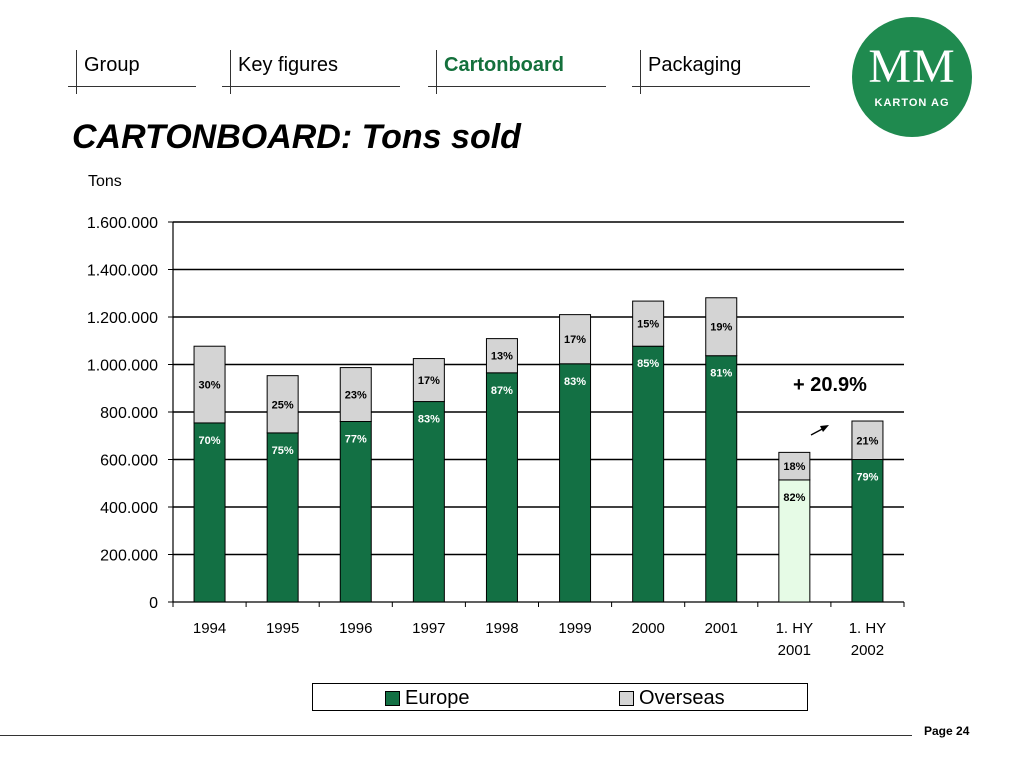 Image resolution: width=1024 pixels, height=768 pixels. Describe the element at coordinates (912, 103) in the screenshot. I see `logo-karton-text: KARTON AG` at that location.